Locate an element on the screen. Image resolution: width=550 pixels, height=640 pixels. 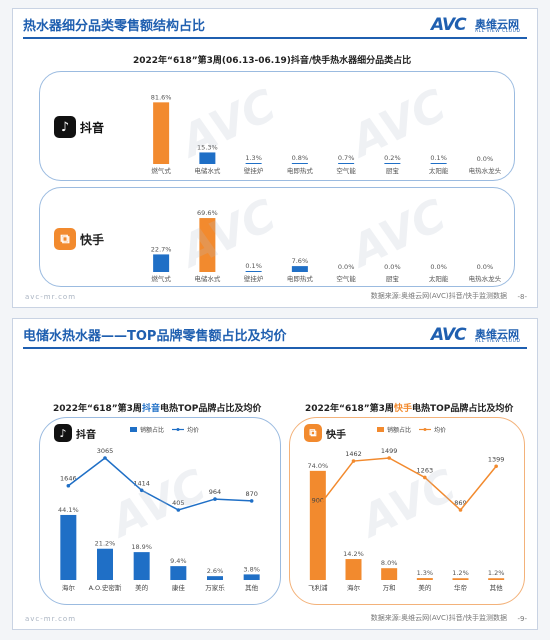
slide-title: 热水器细分品类零售额结构占比 is located at coordinates (114, 26).